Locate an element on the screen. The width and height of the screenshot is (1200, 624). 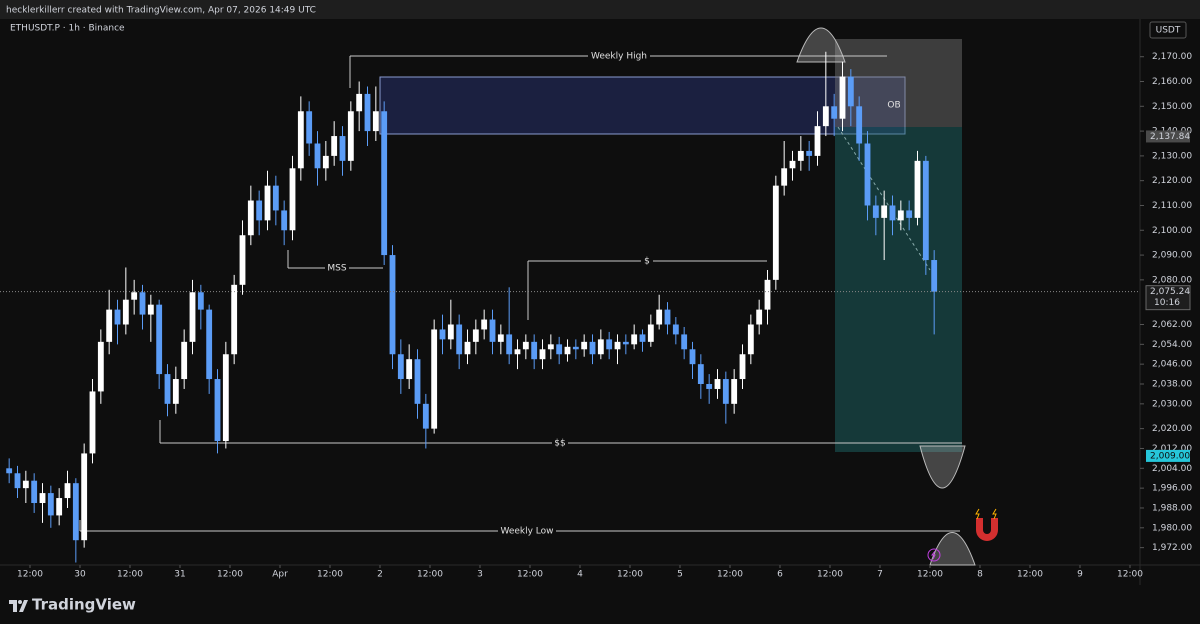
arch-bottom is located at coordinates (942, 467).